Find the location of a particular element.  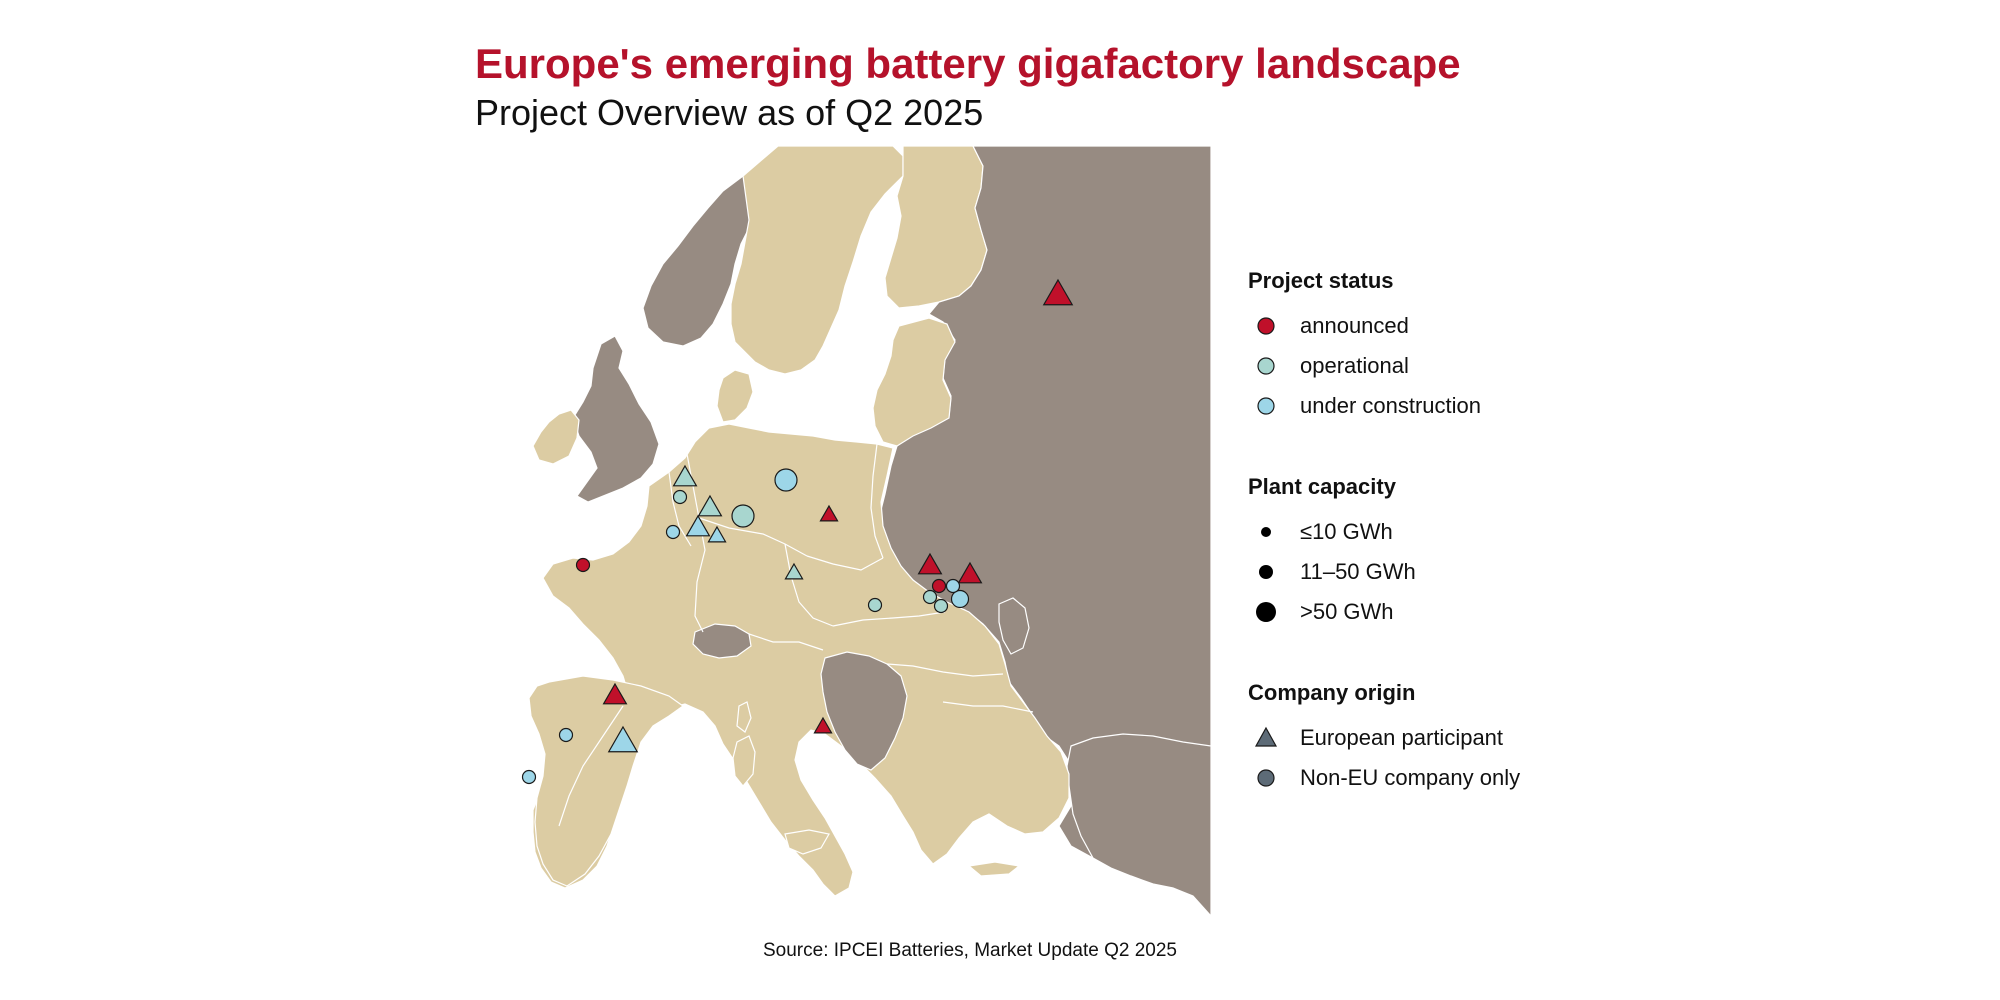

legend-label-under-construction: under construction is located at coordinates (1390, 405).